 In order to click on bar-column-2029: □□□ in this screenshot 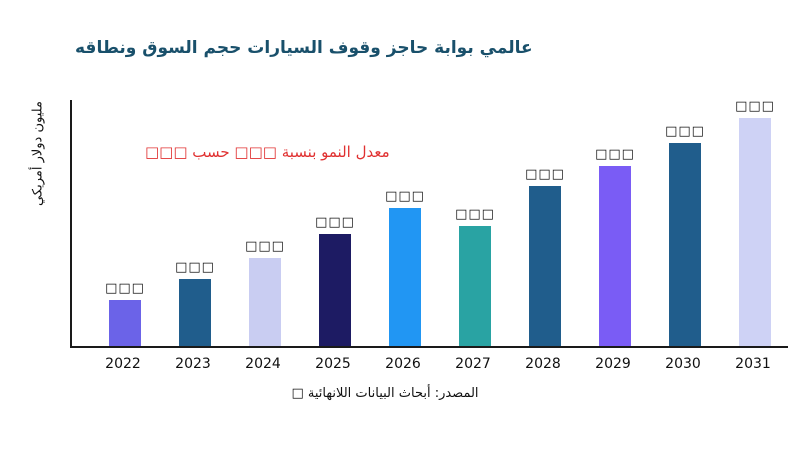, I will do `click(615, 247)`.